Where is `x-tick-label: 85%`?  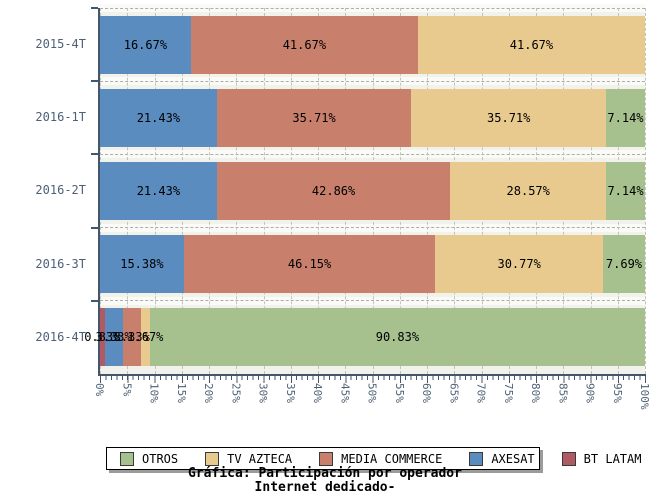
x-tick-label: 85% is located at coordinates (563, 393).